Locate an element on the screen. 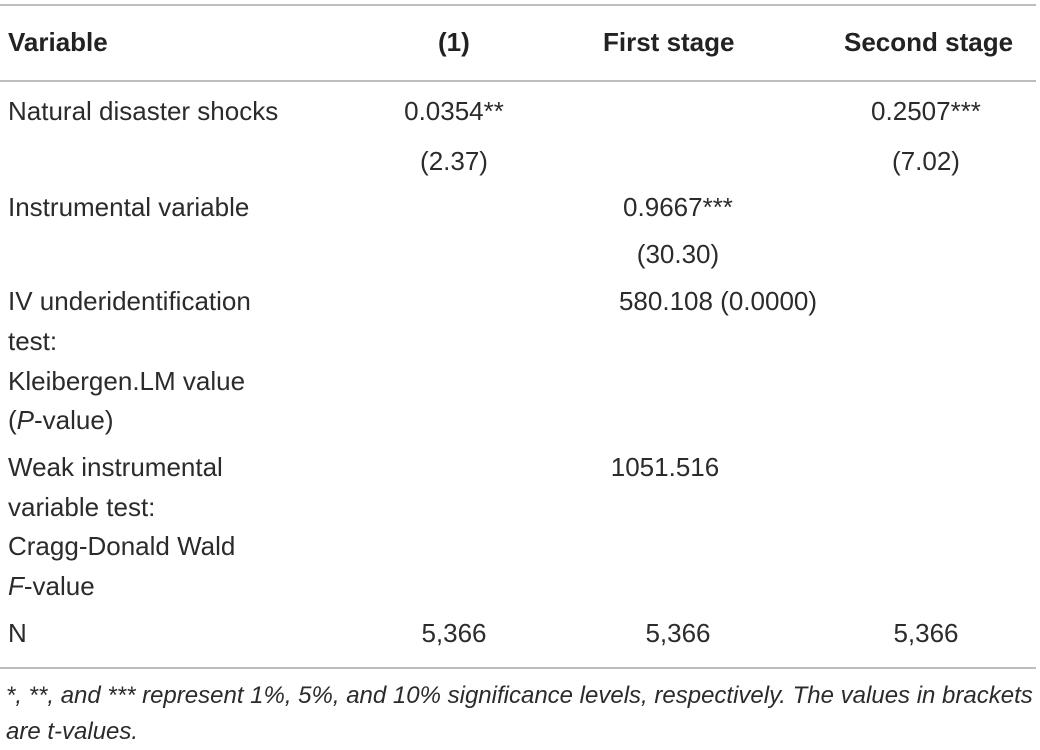  row-label-n: N is located at coordinates (17, 633).